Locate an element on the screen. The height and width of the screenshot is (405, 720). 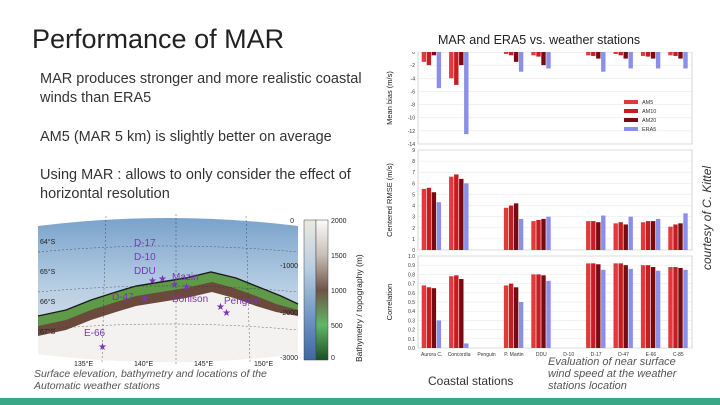
y-tick-label: -14 is located at coordinates (411, 145).